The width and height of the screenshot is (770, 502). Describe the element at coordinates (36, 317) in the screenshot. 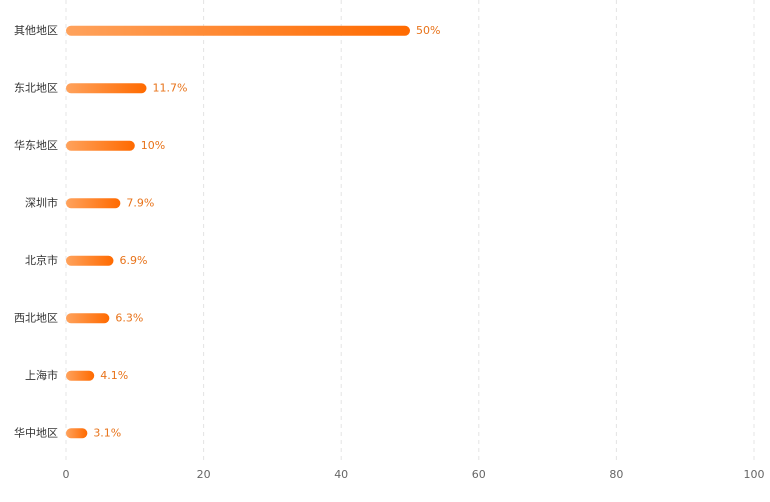

I see `y-tick-label: 西北地区` at that location.